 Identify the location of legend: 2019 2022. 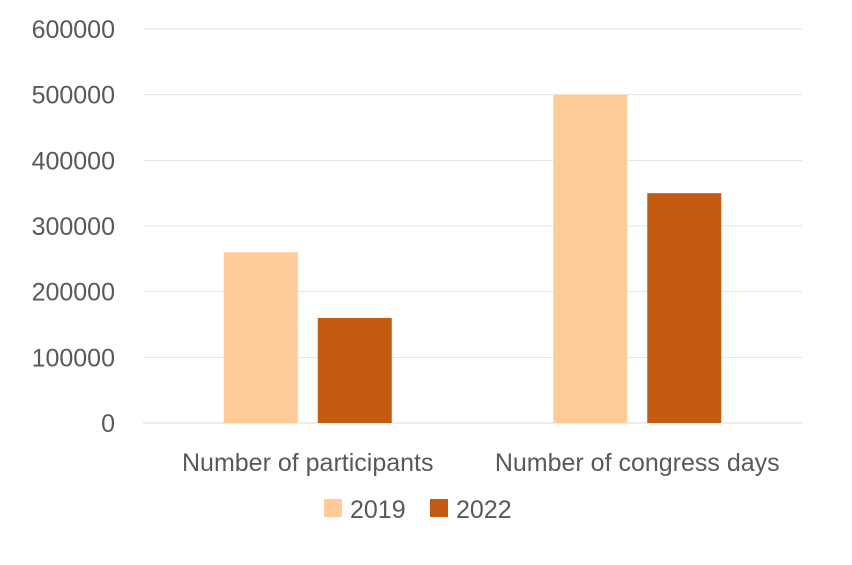
(418, 510).